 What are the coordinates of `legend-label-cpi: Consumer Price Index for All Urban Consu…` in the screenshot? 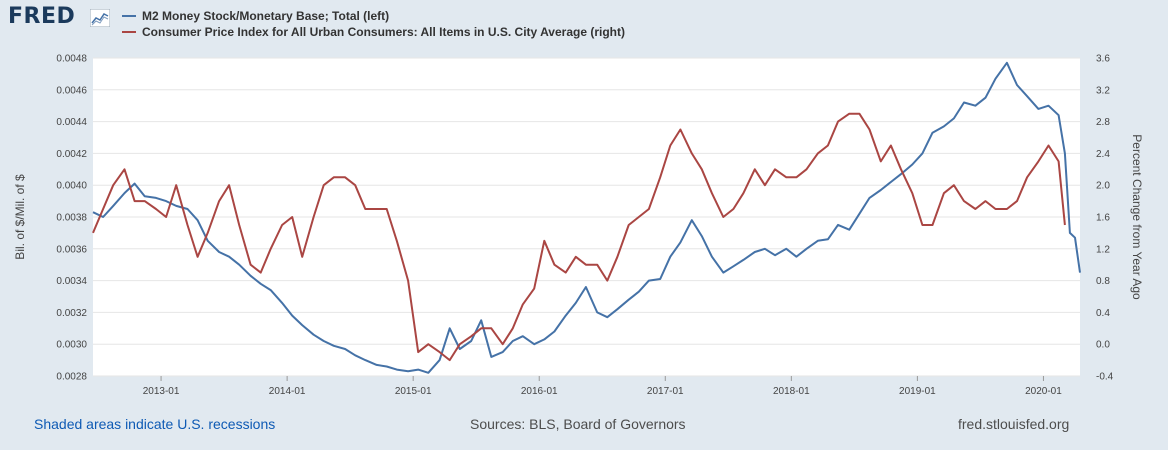 It's located at (383, 32).